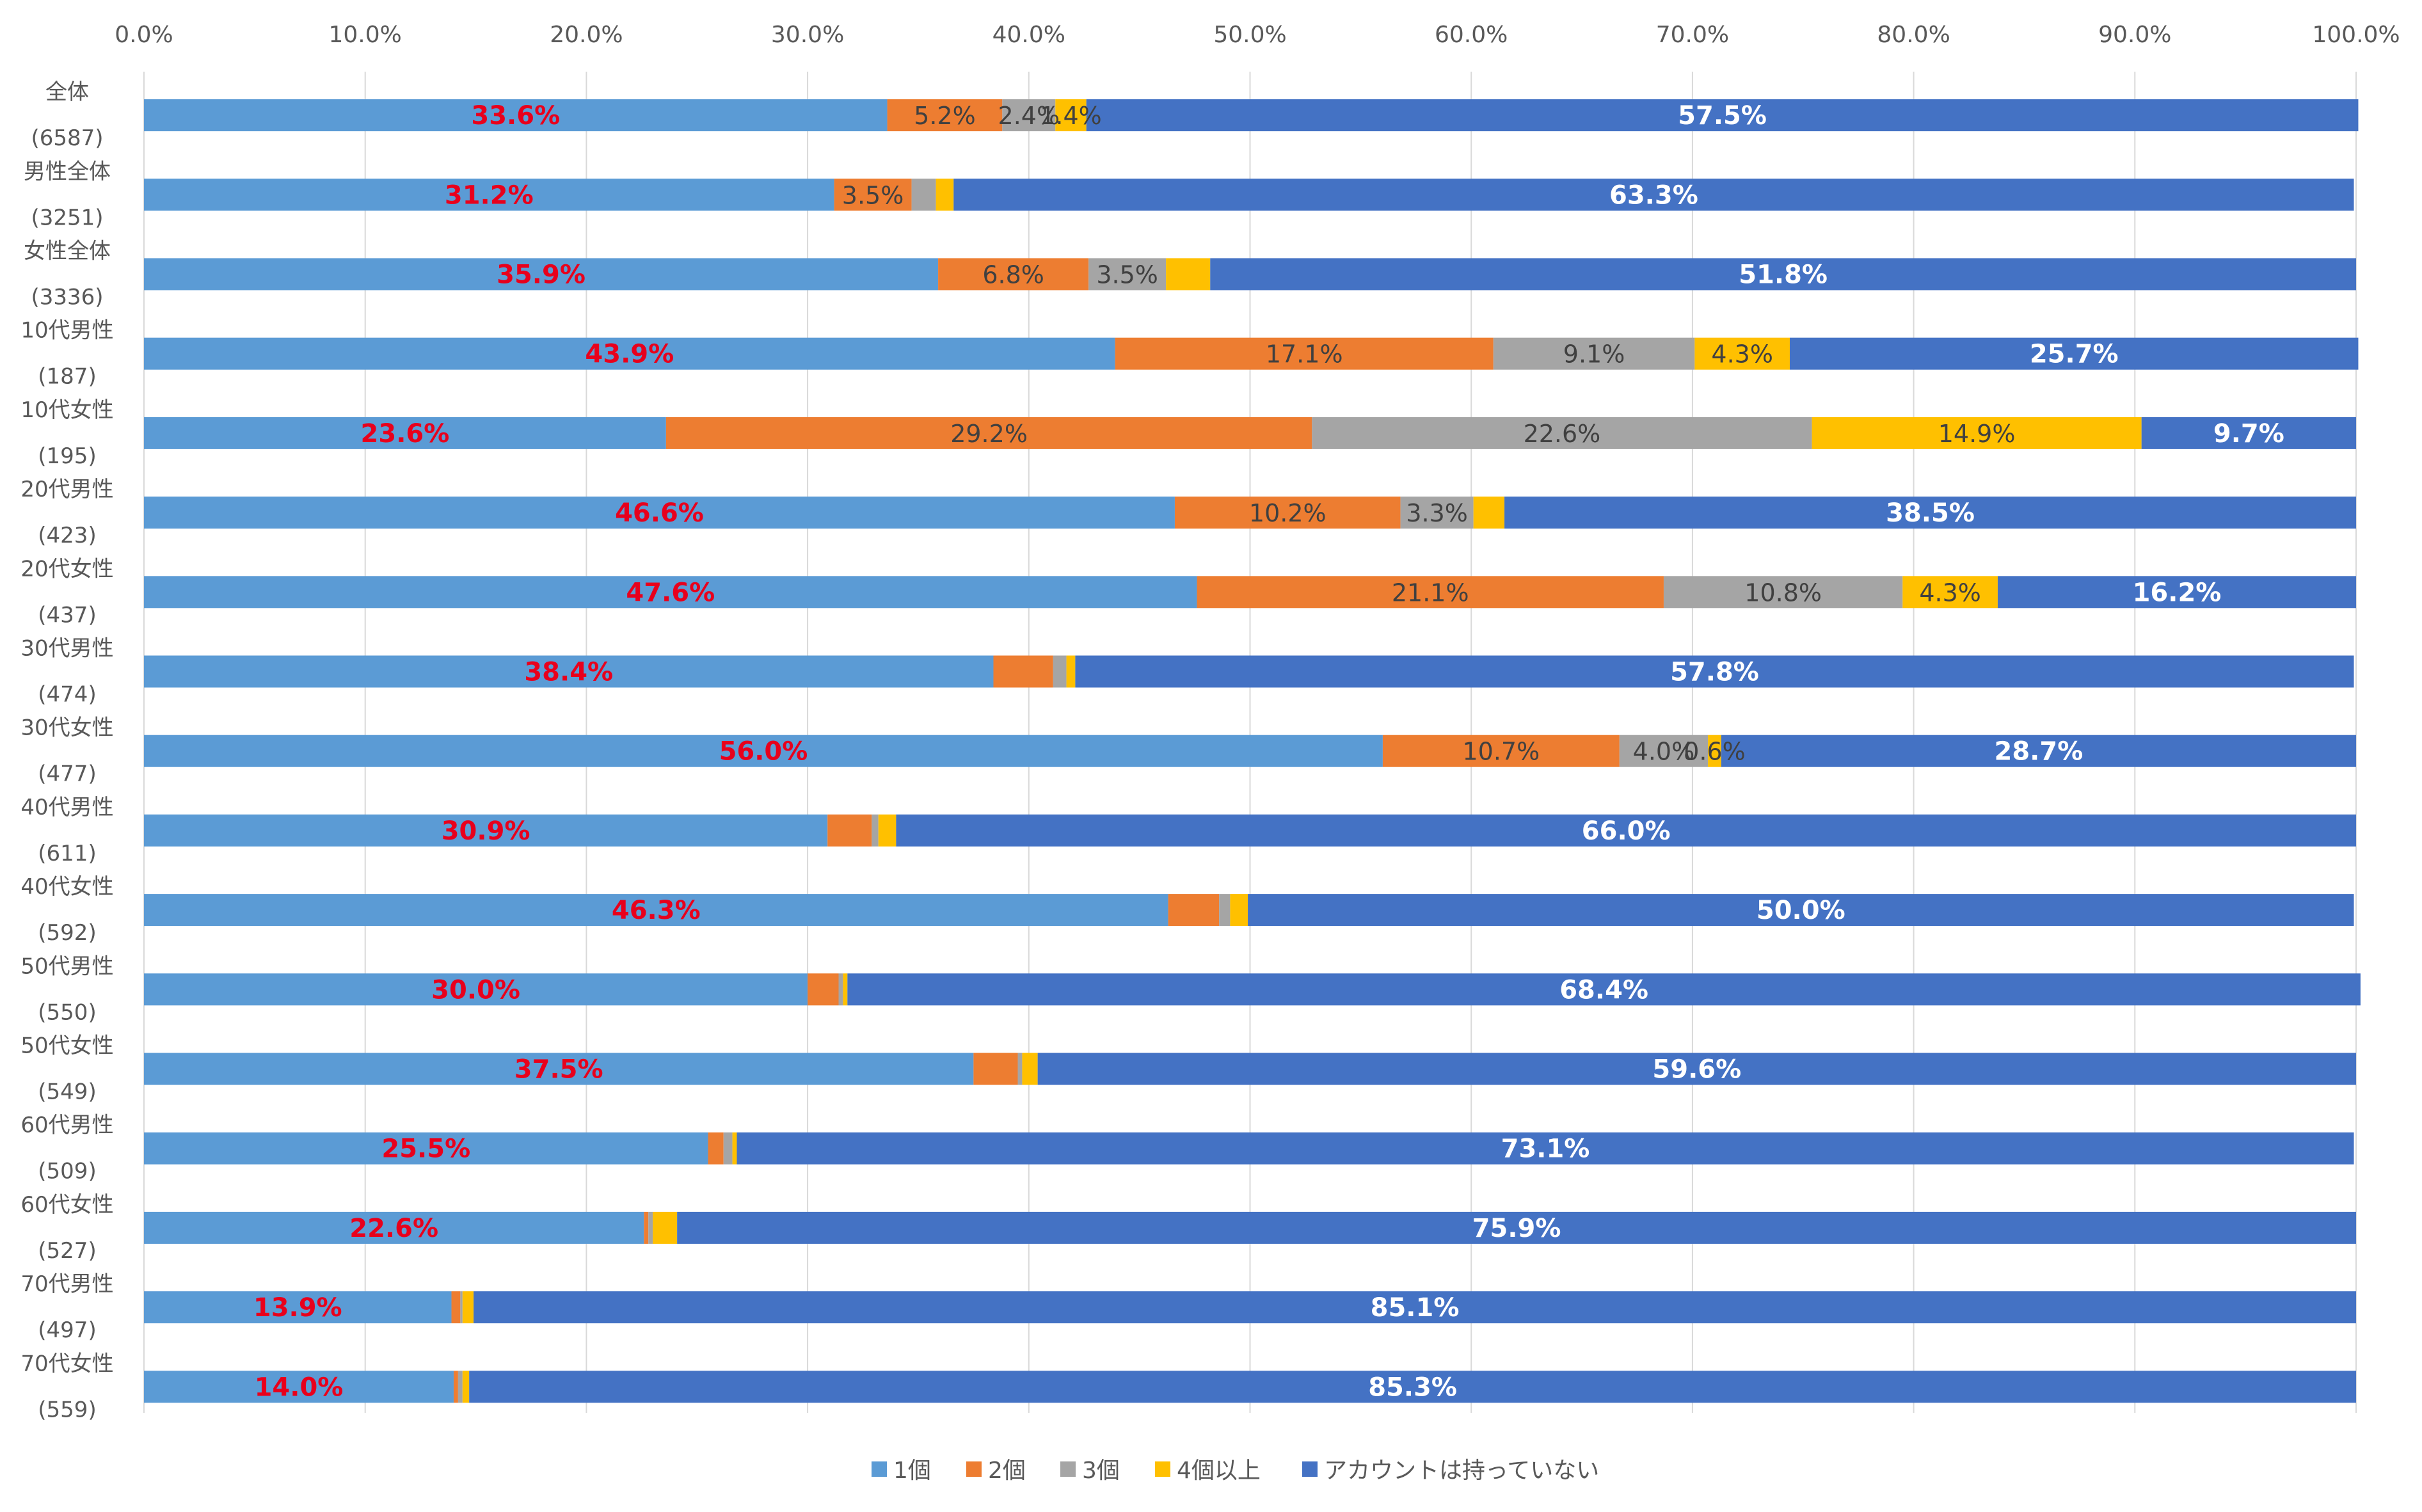 This screenshot has width=2422, height=1512. I want to click on category-label: 50代男性, so click(66, 966).